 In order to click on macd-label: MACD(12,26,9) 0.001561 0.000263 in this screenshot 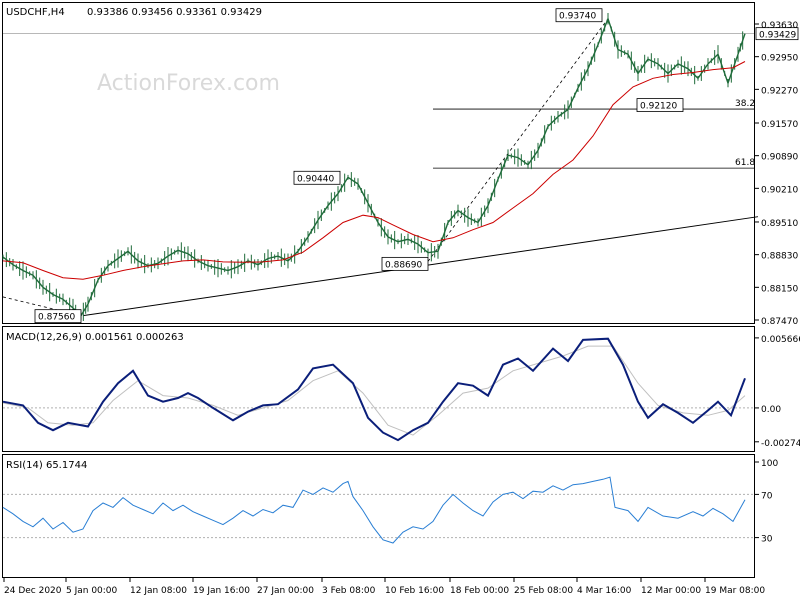, I will do `click(95, 337)`.